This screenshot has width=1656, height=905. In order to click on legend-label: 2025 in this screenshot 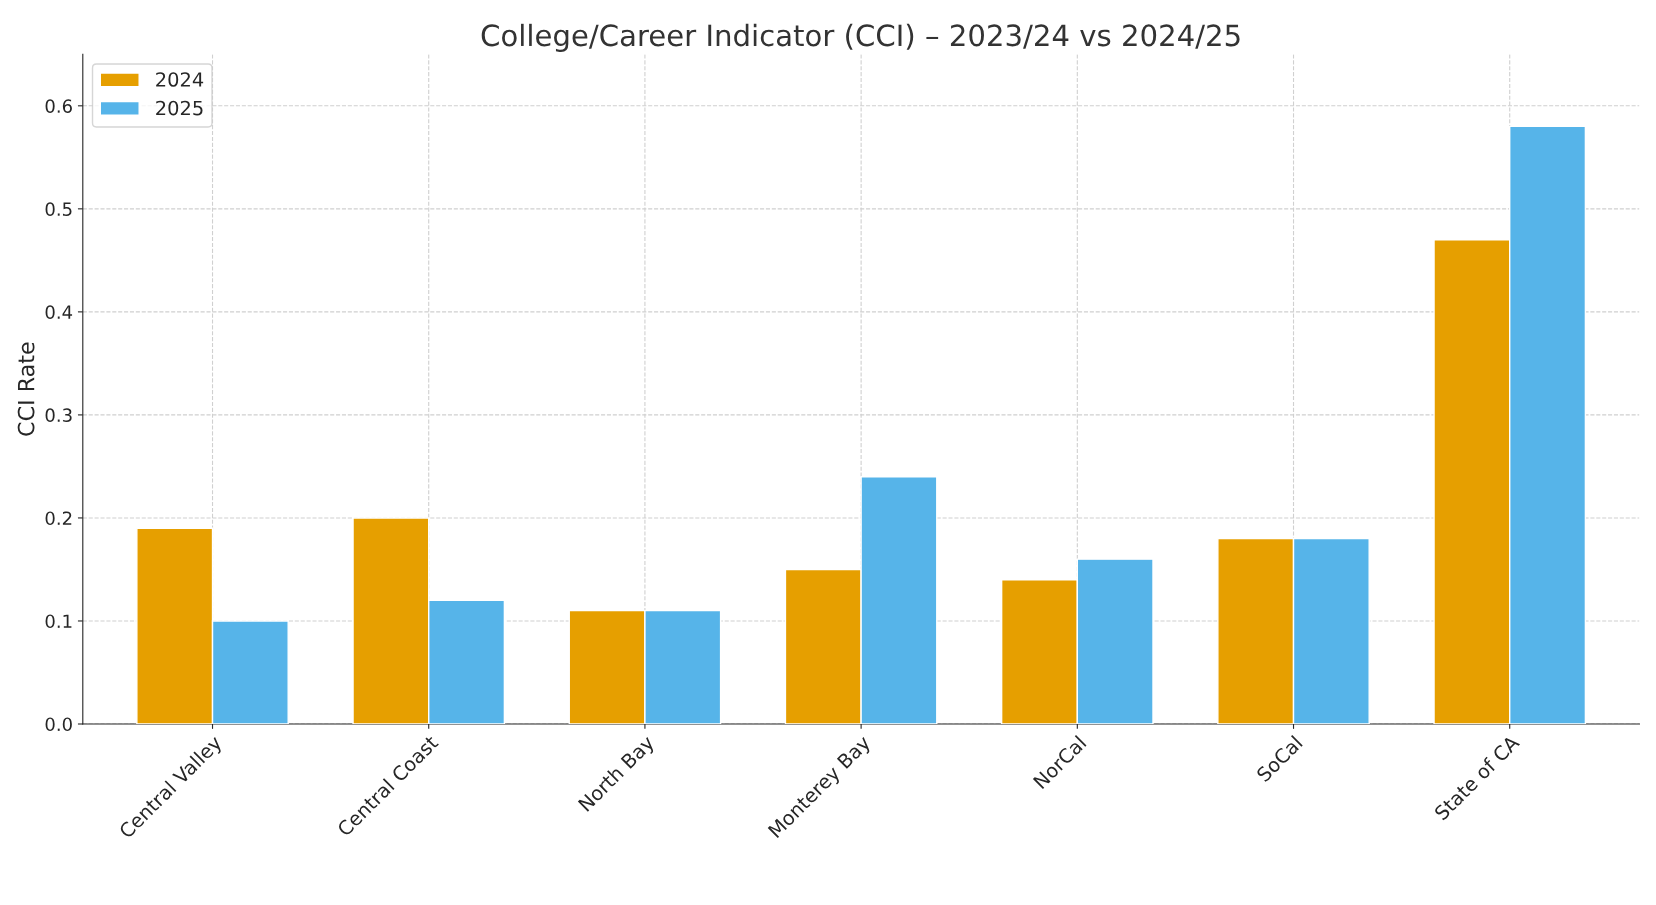, I will do `click(179, 108)`.